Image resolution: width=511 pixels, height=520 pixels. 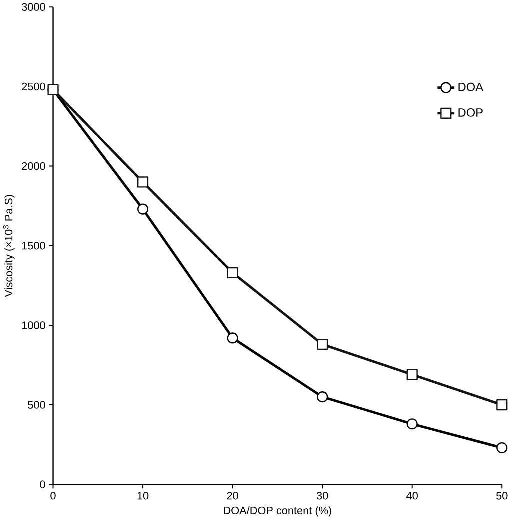 What do you see at coordinates (322, 496) in the screenshot?
I see `x-tick-label: 30` at bounding box center [322, 496].